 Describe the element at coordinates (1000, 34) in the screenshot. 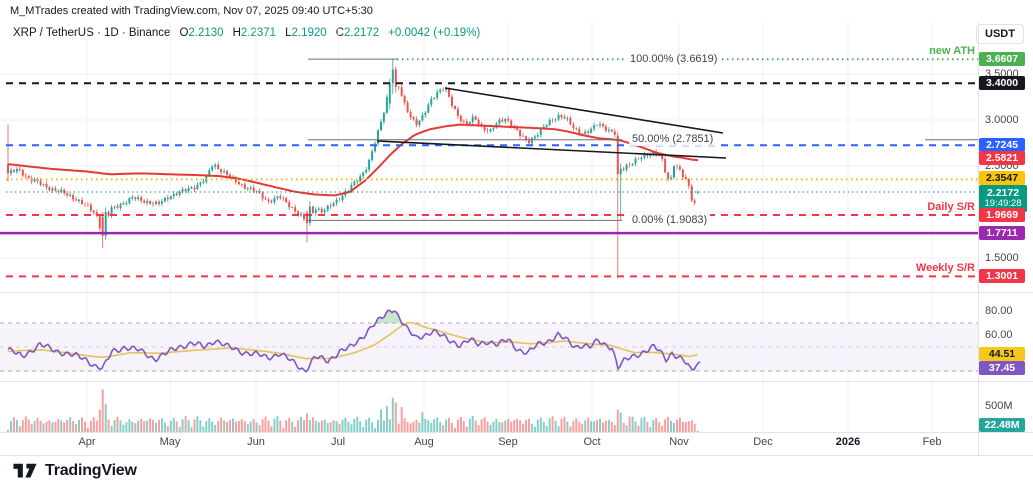

I see `quote-currency-chip: USDT` at that location.